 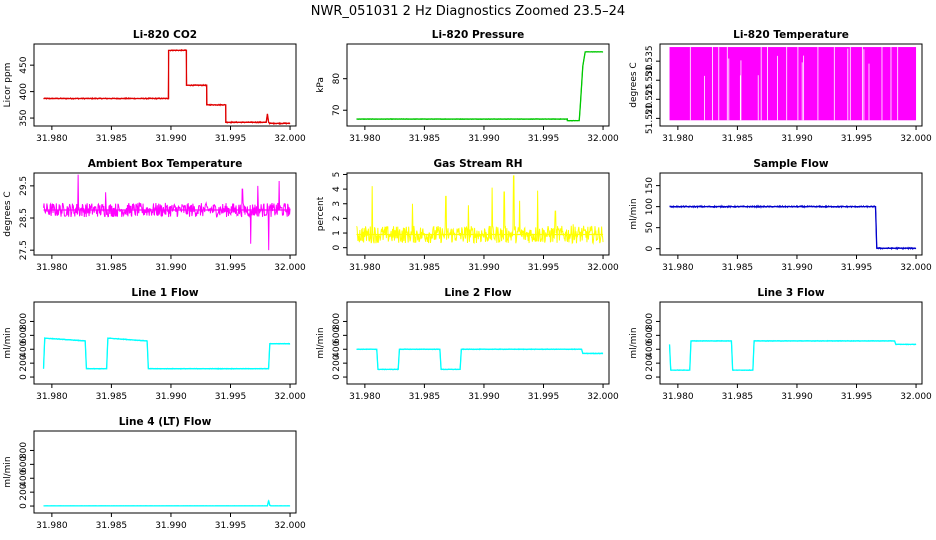 What do you see at coordinates (24, 491) in the screenshot?
I see `y-tick-label: 200` at bounding box center [24, 491].